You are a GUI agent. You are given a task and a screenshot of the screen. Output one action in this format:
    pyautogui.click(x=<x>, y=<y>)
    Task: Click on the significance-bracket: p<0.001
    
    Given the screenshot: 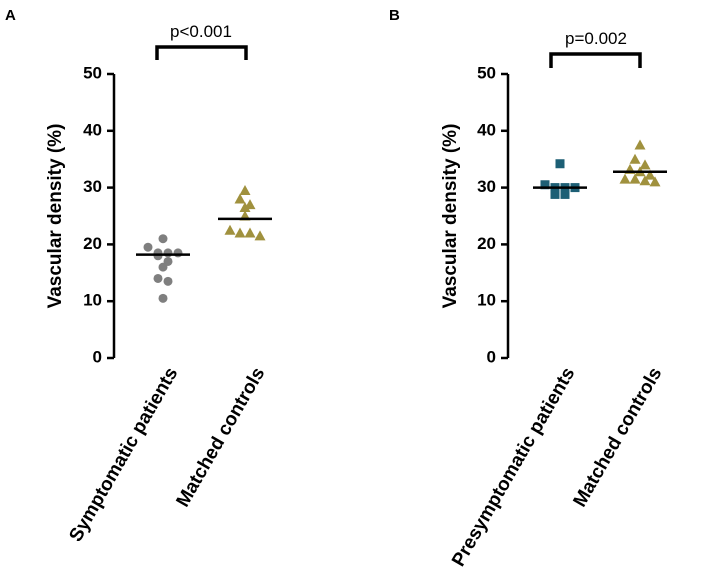 What is the action you would take?
    pyautogui.click(x=201, y=41)
    